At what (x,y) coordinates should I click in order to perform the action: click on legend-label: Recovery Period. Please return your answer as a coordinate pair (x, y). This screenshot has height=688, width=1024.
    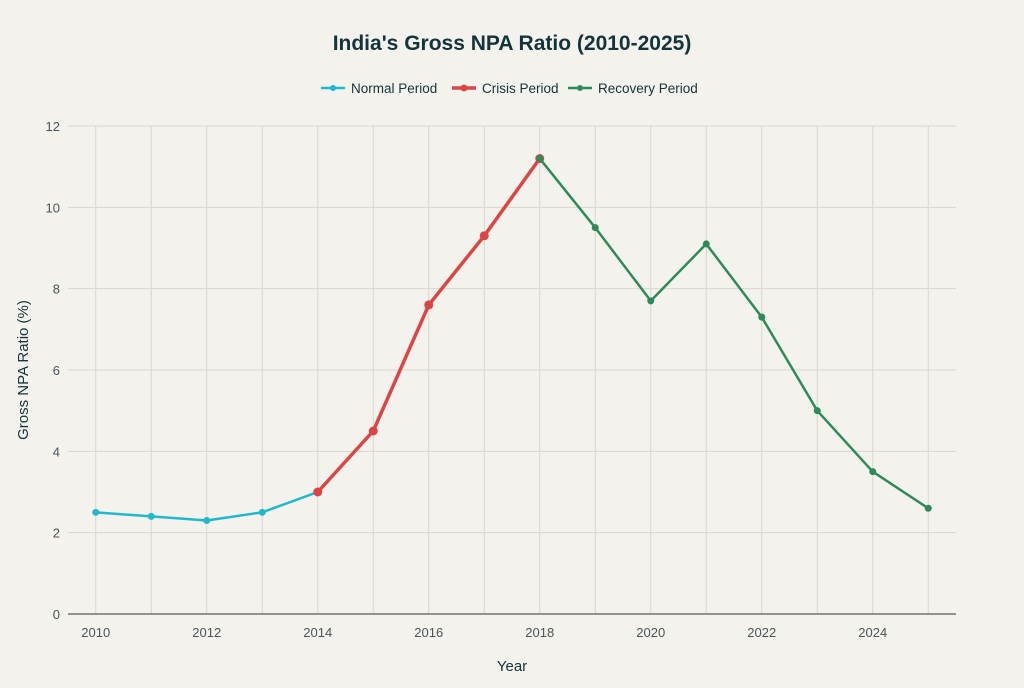
    Looking at the image, I should click on (648, 88).